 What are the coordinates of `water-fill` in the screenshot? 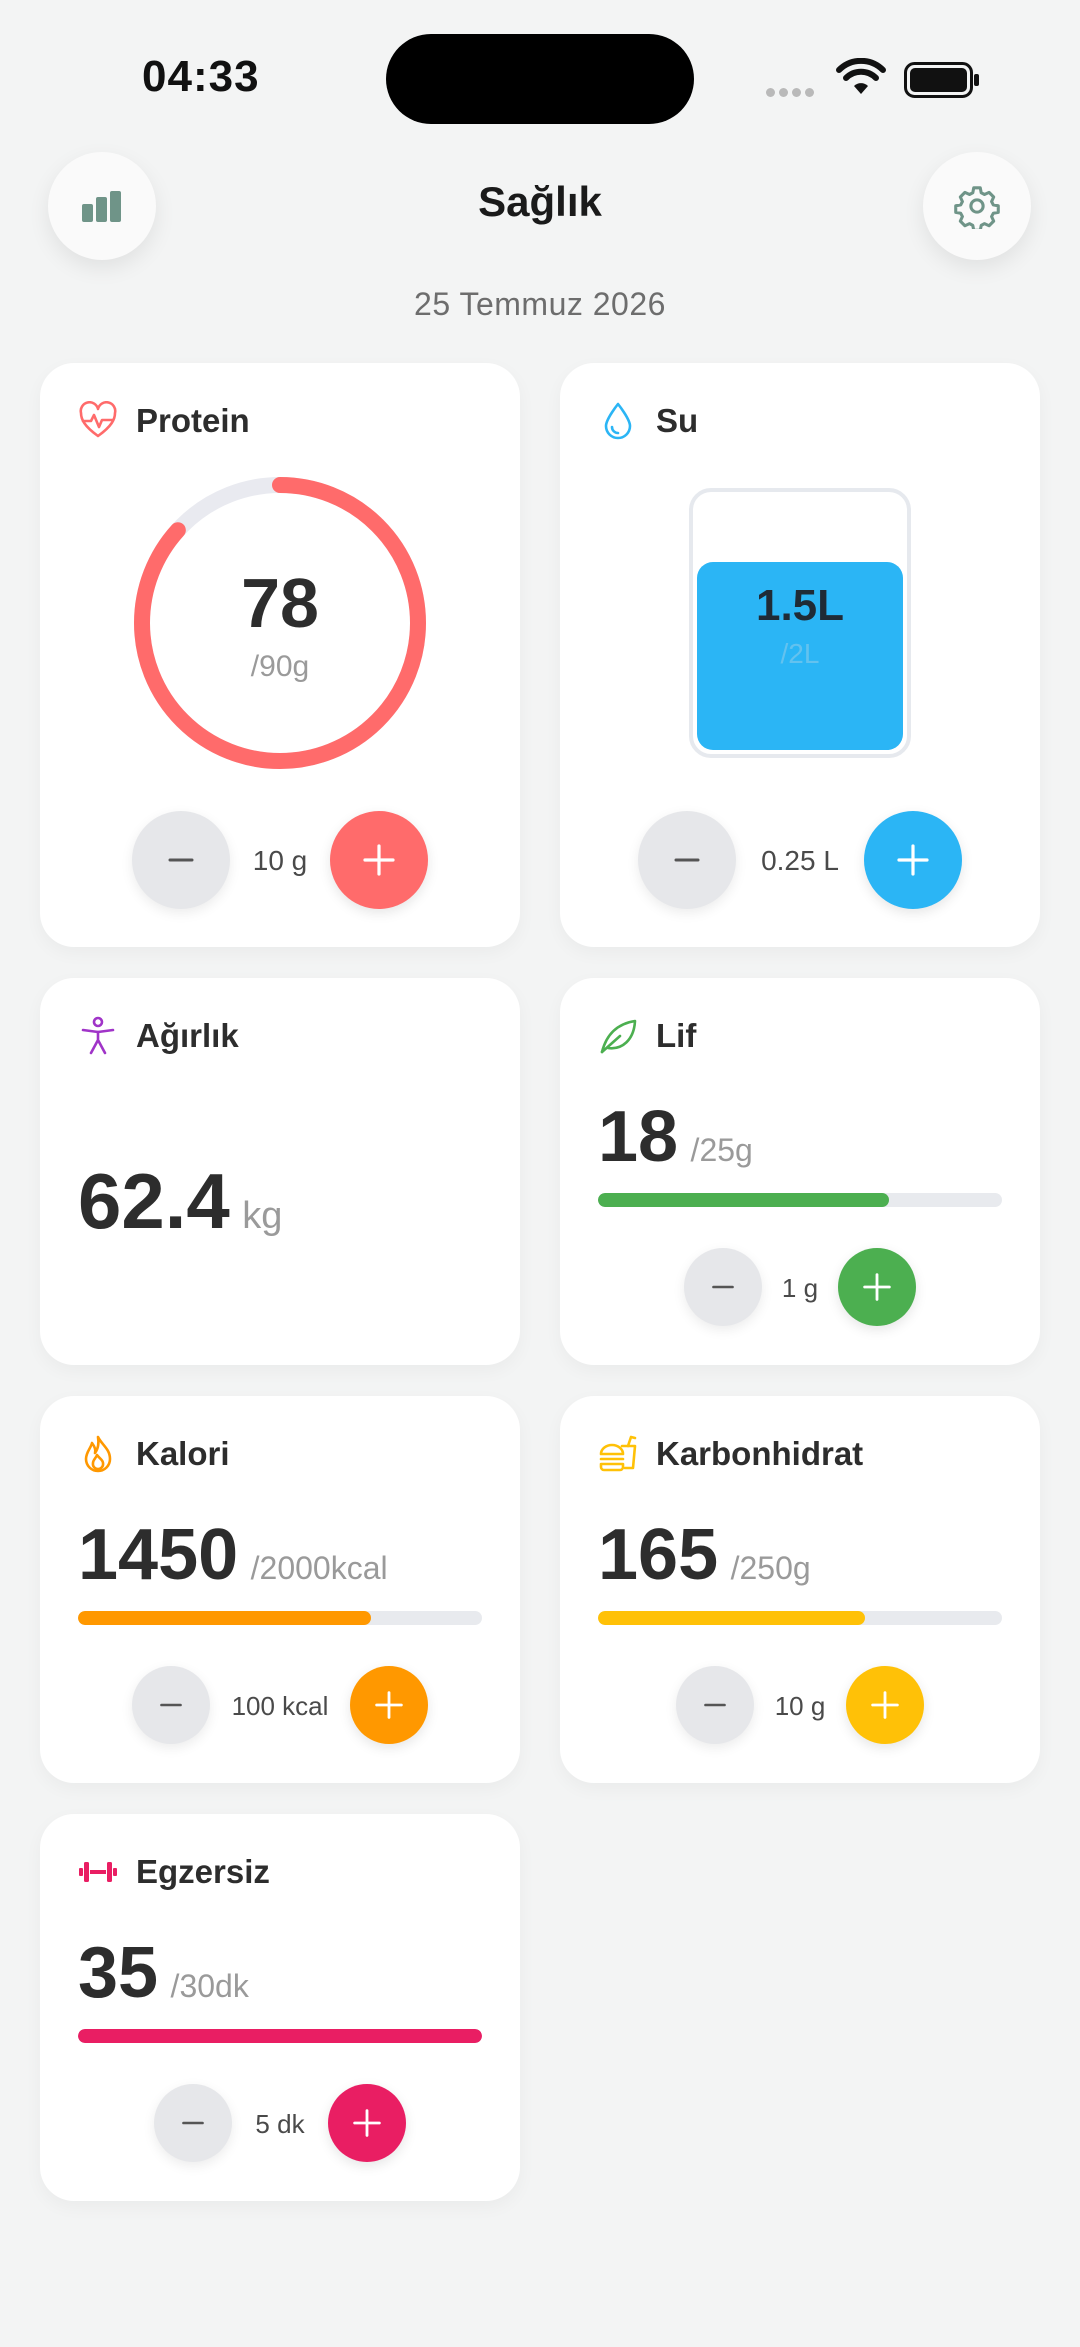 It's located at (800, 655).